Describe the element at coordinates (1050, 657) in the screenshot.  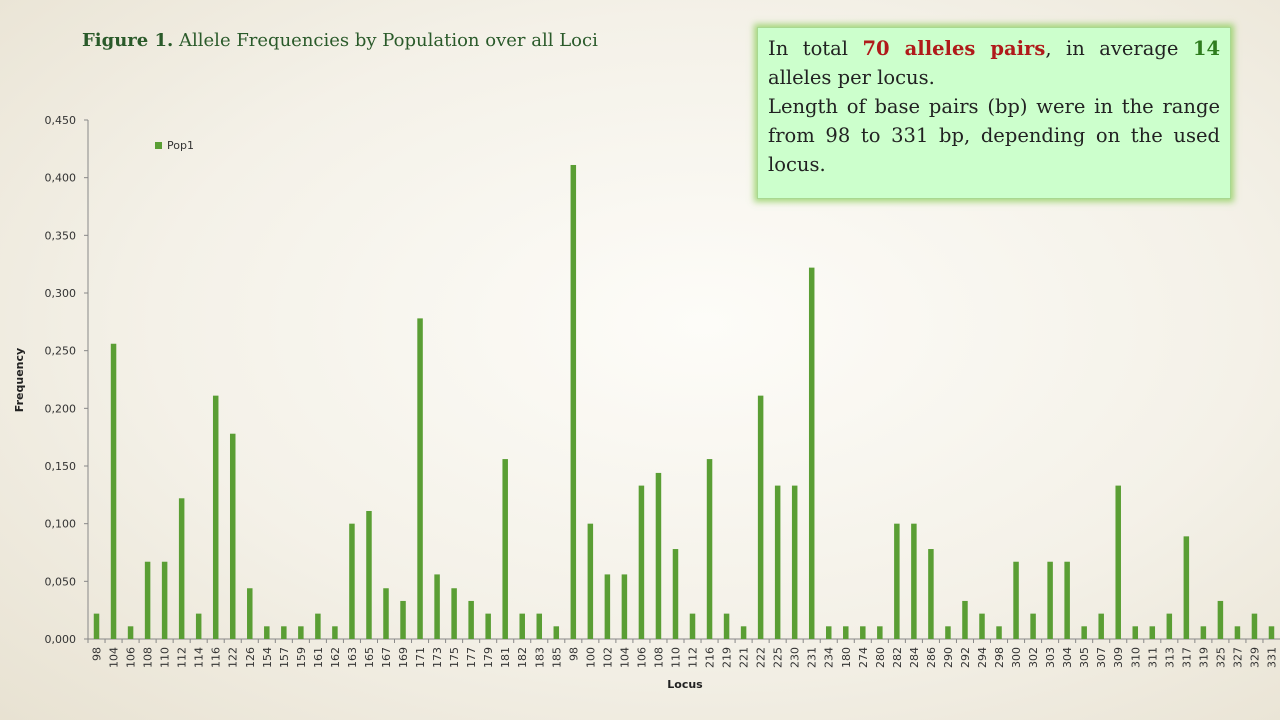
I see `x-tick-label: 303` at that location.